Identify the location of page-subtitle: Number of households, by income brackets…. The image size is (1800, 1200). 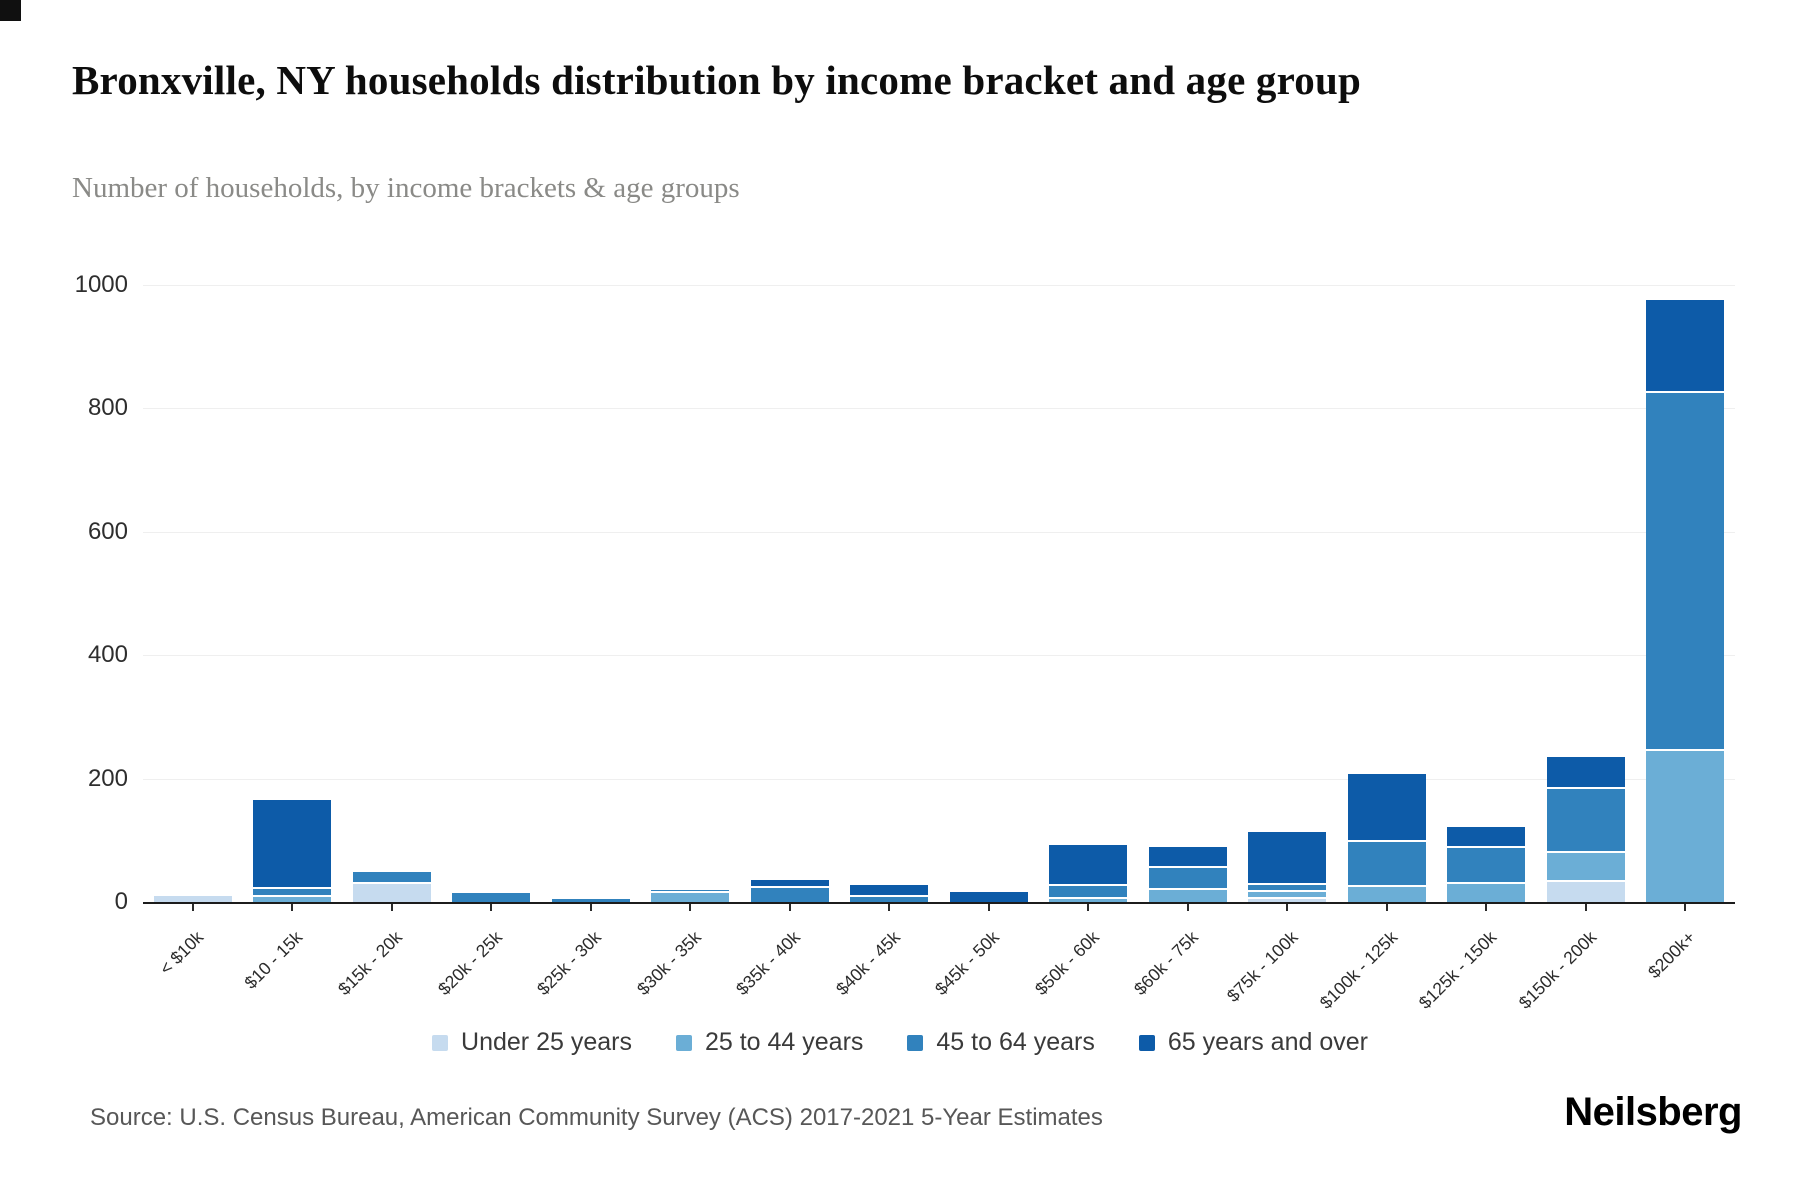
(406, 188).